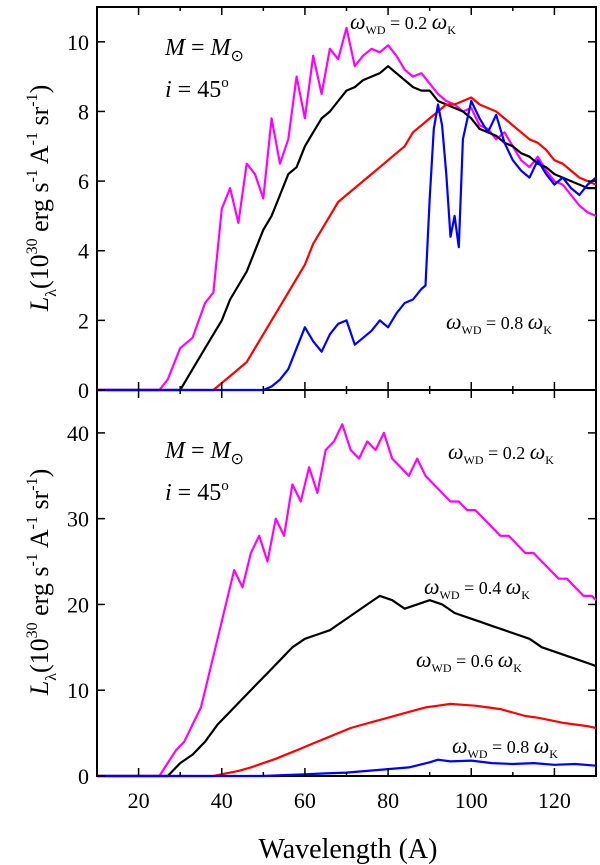 This screenshot has width=600, height=865. I want to click on bottom-y-tick-label-1: 10, so click(78, 690).